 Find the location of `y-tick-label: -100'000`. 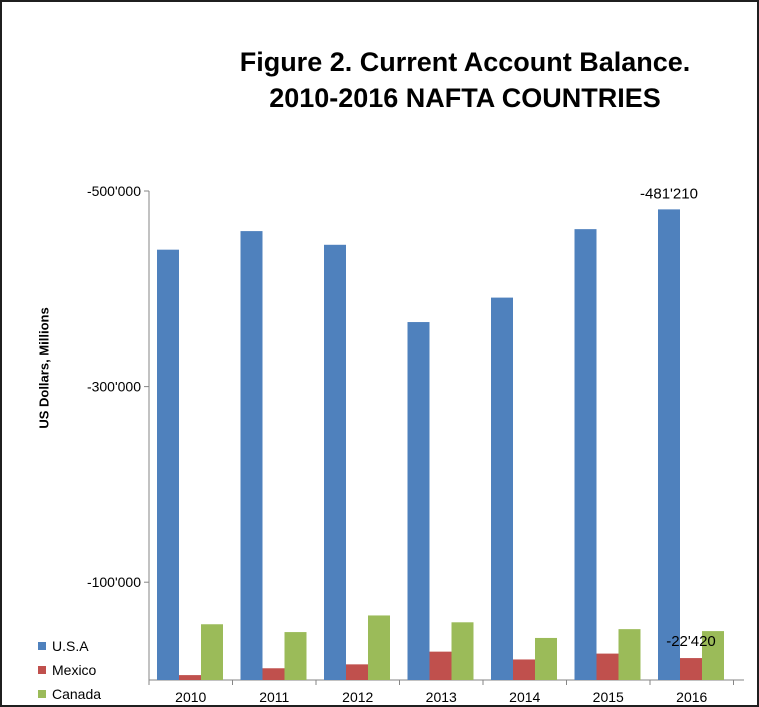

y-tick-label: -100'000 is located at coordinates (114, 582).